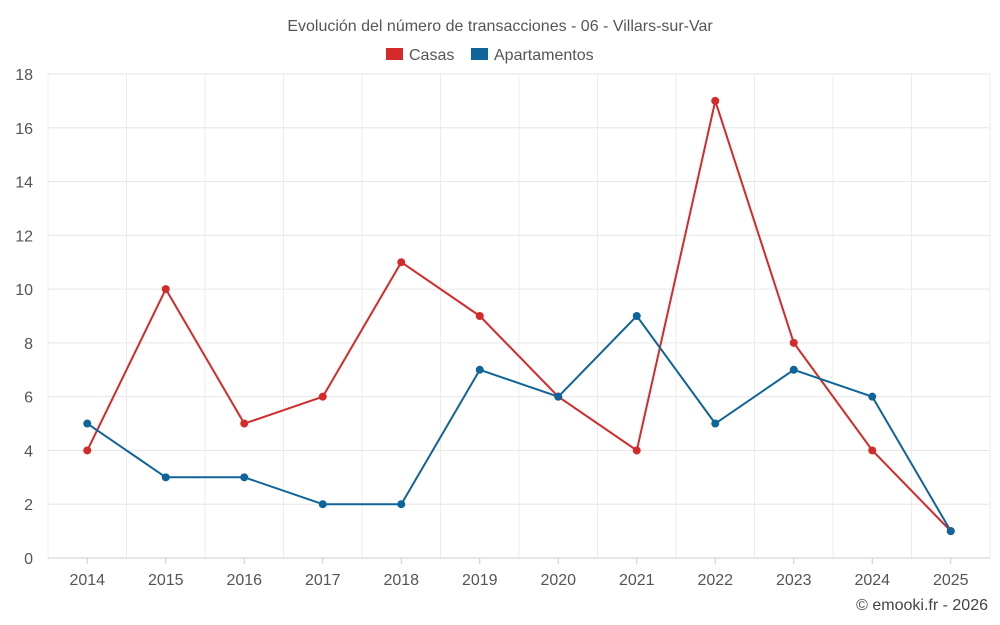  I want to click on x-tick-label: 2020, so click(558, 580).